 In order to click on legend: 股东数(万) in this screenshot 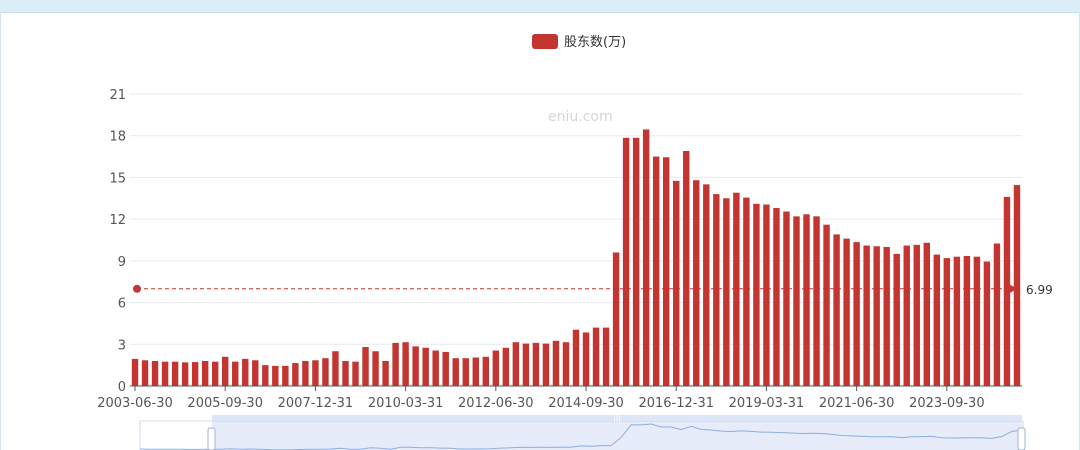, I will do `click(579, 42)`.